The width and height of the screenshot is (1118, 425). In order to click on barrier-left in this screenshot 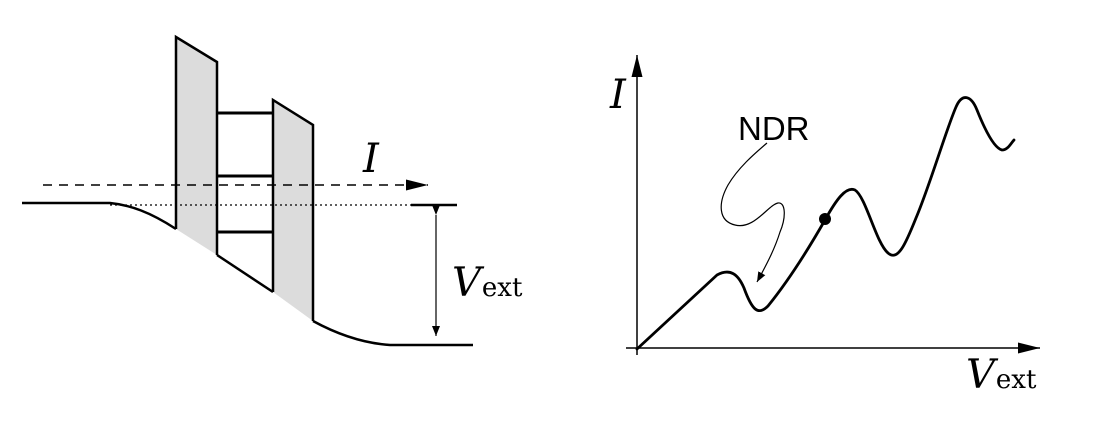, I will do `click(196, 146)`.